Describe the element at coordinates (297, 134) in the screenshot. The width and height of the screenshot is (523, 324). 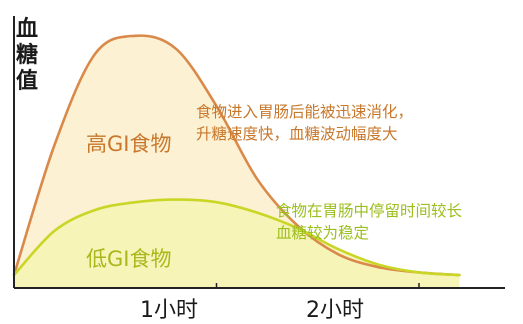
I see `annotation-high-gi-line-2: 升糖速度快，血糖波动幅度大` at that location.